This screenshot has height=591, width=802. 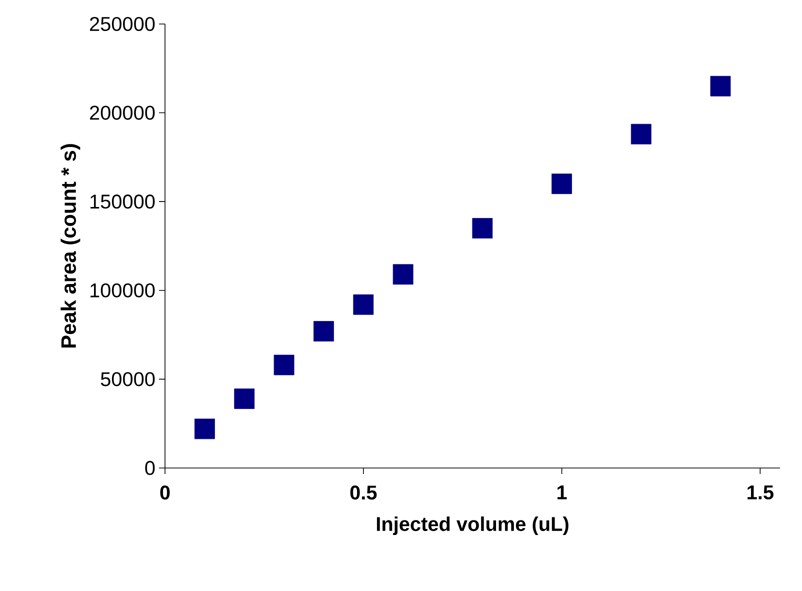 I want to click on y-tick-label: 150000, so click(x=122, y=201).